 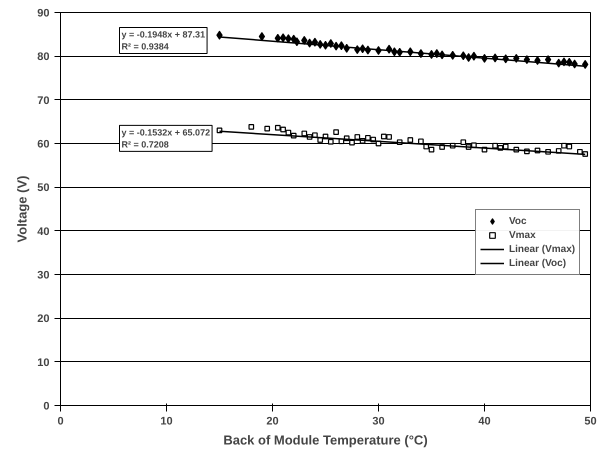 What do you see at coordinates (272, 422) in the screenshot?
I see `x-tick-label: 20` at bounding box center [272, 422].